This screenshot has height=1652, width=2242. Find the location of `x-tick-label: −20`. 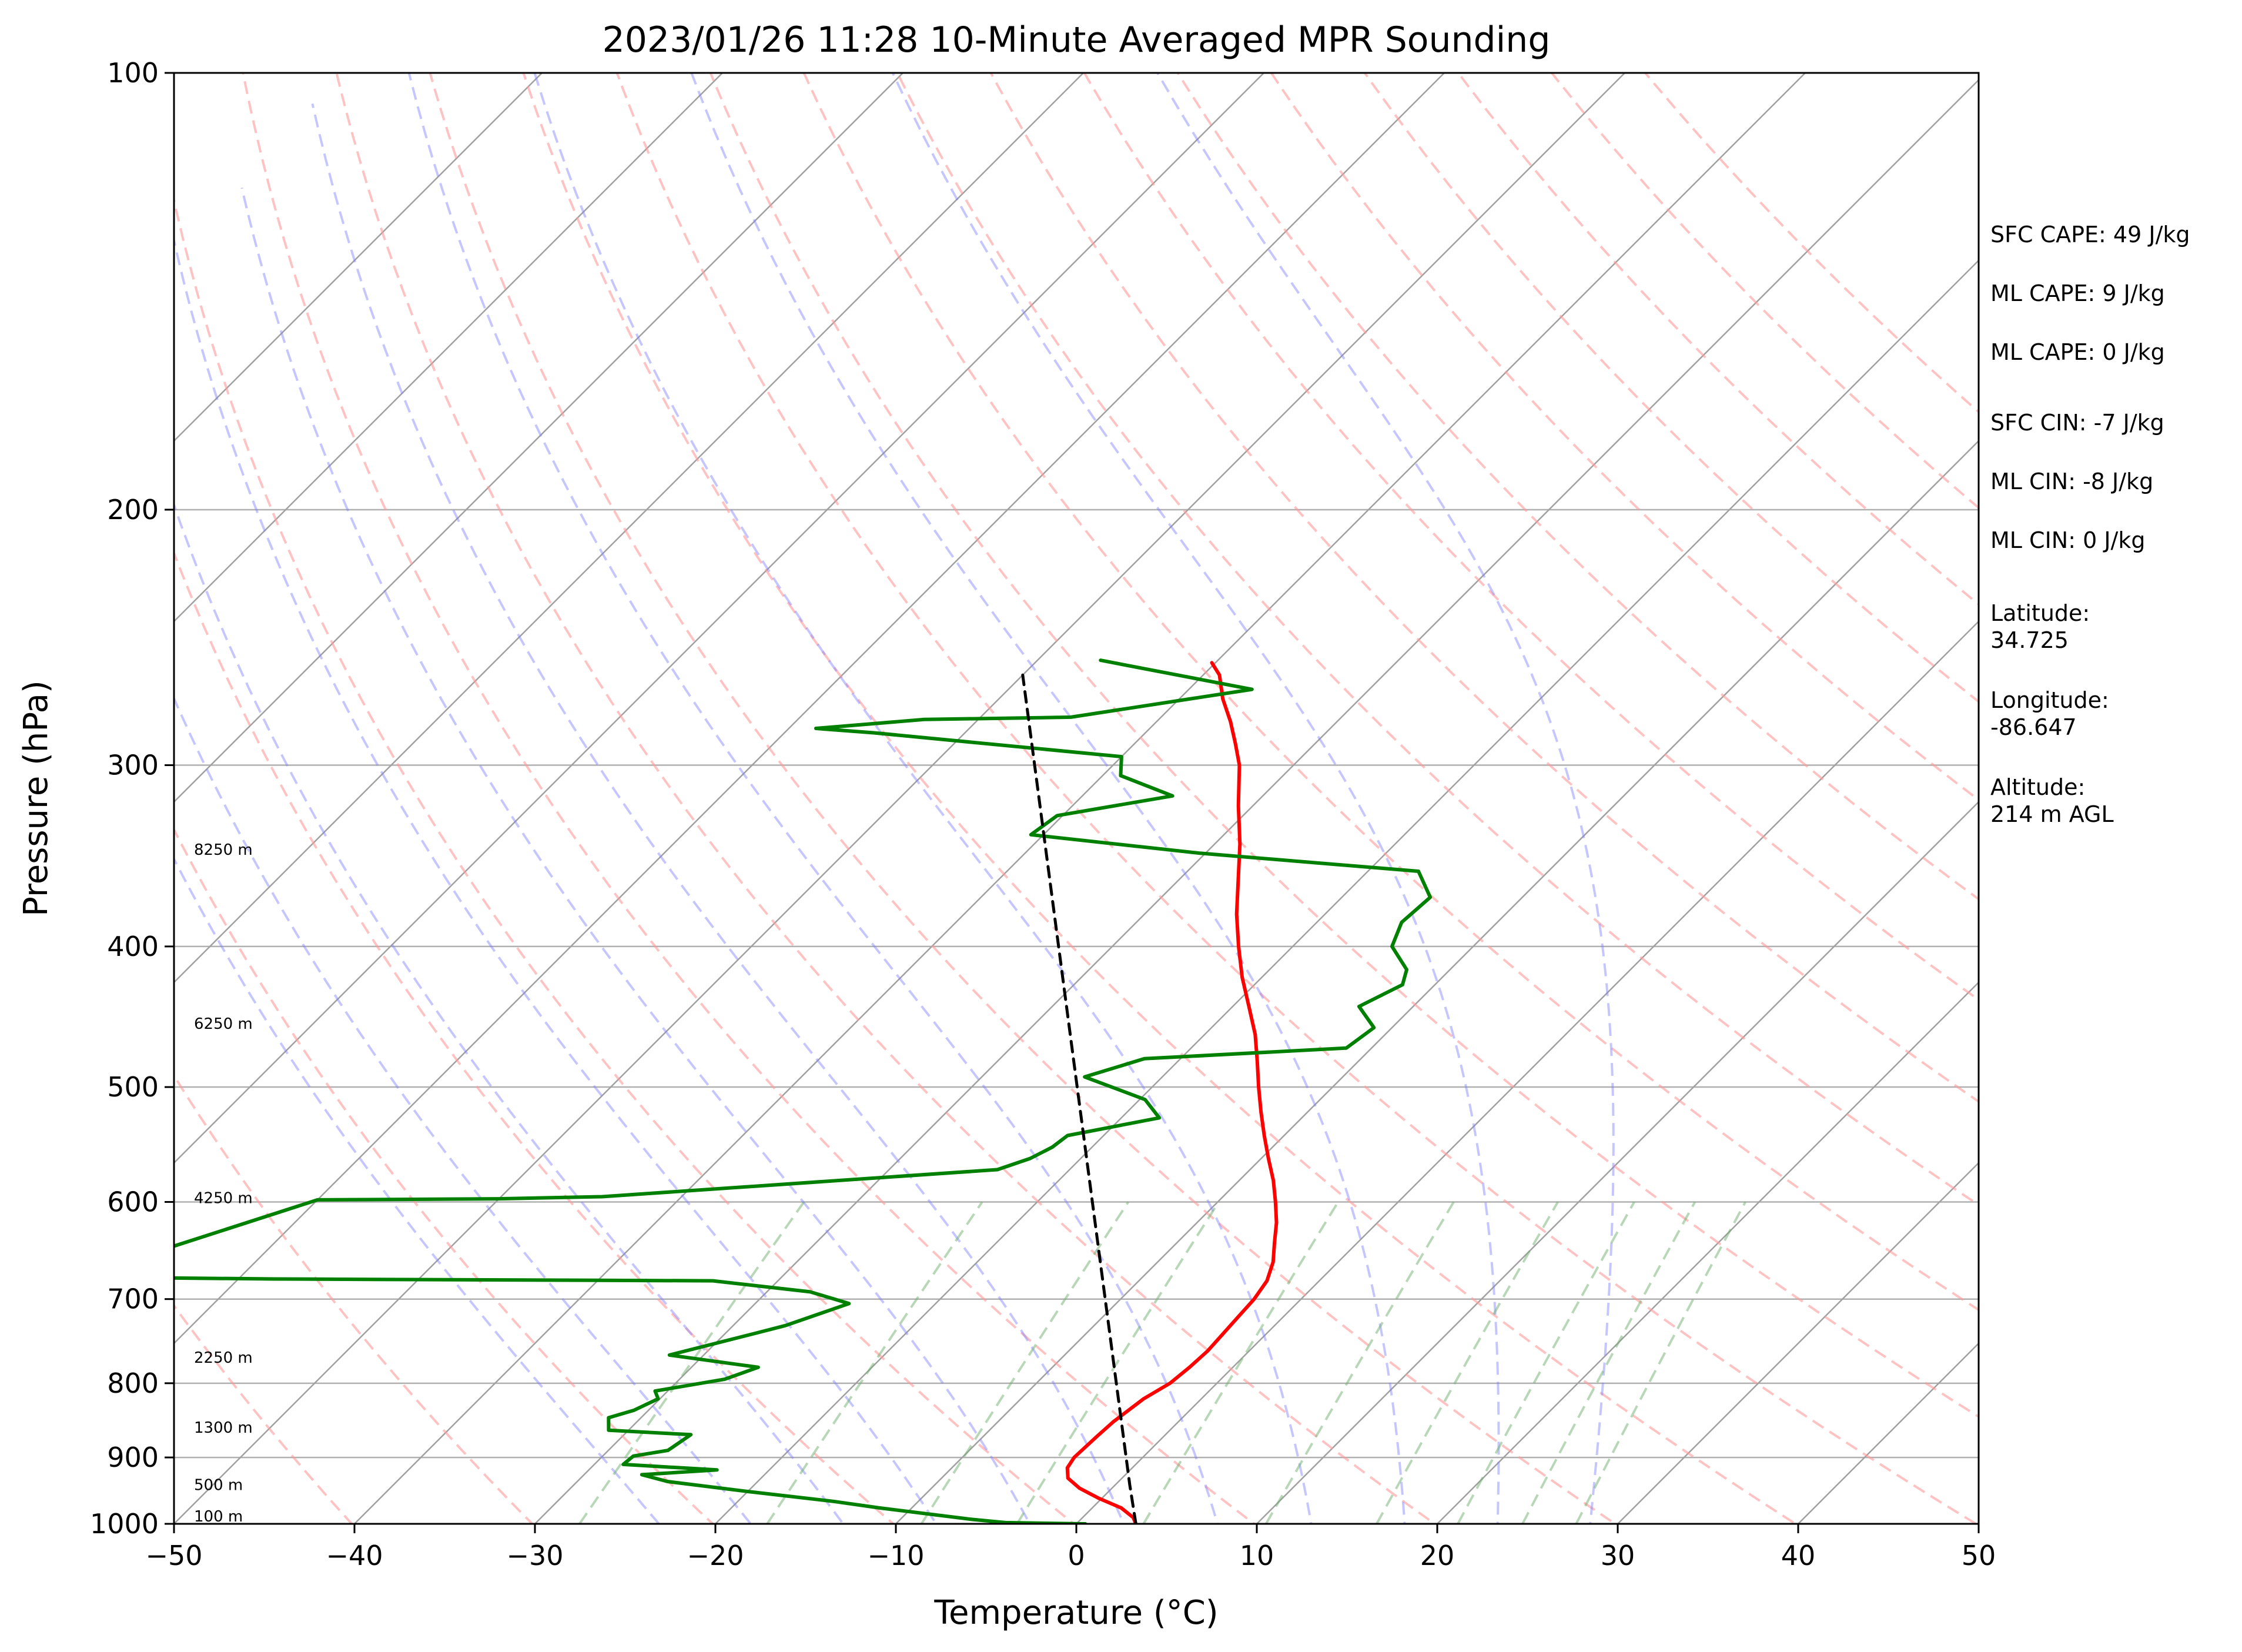

x-tick-label: −20 is located at coordinates (715, 1556).